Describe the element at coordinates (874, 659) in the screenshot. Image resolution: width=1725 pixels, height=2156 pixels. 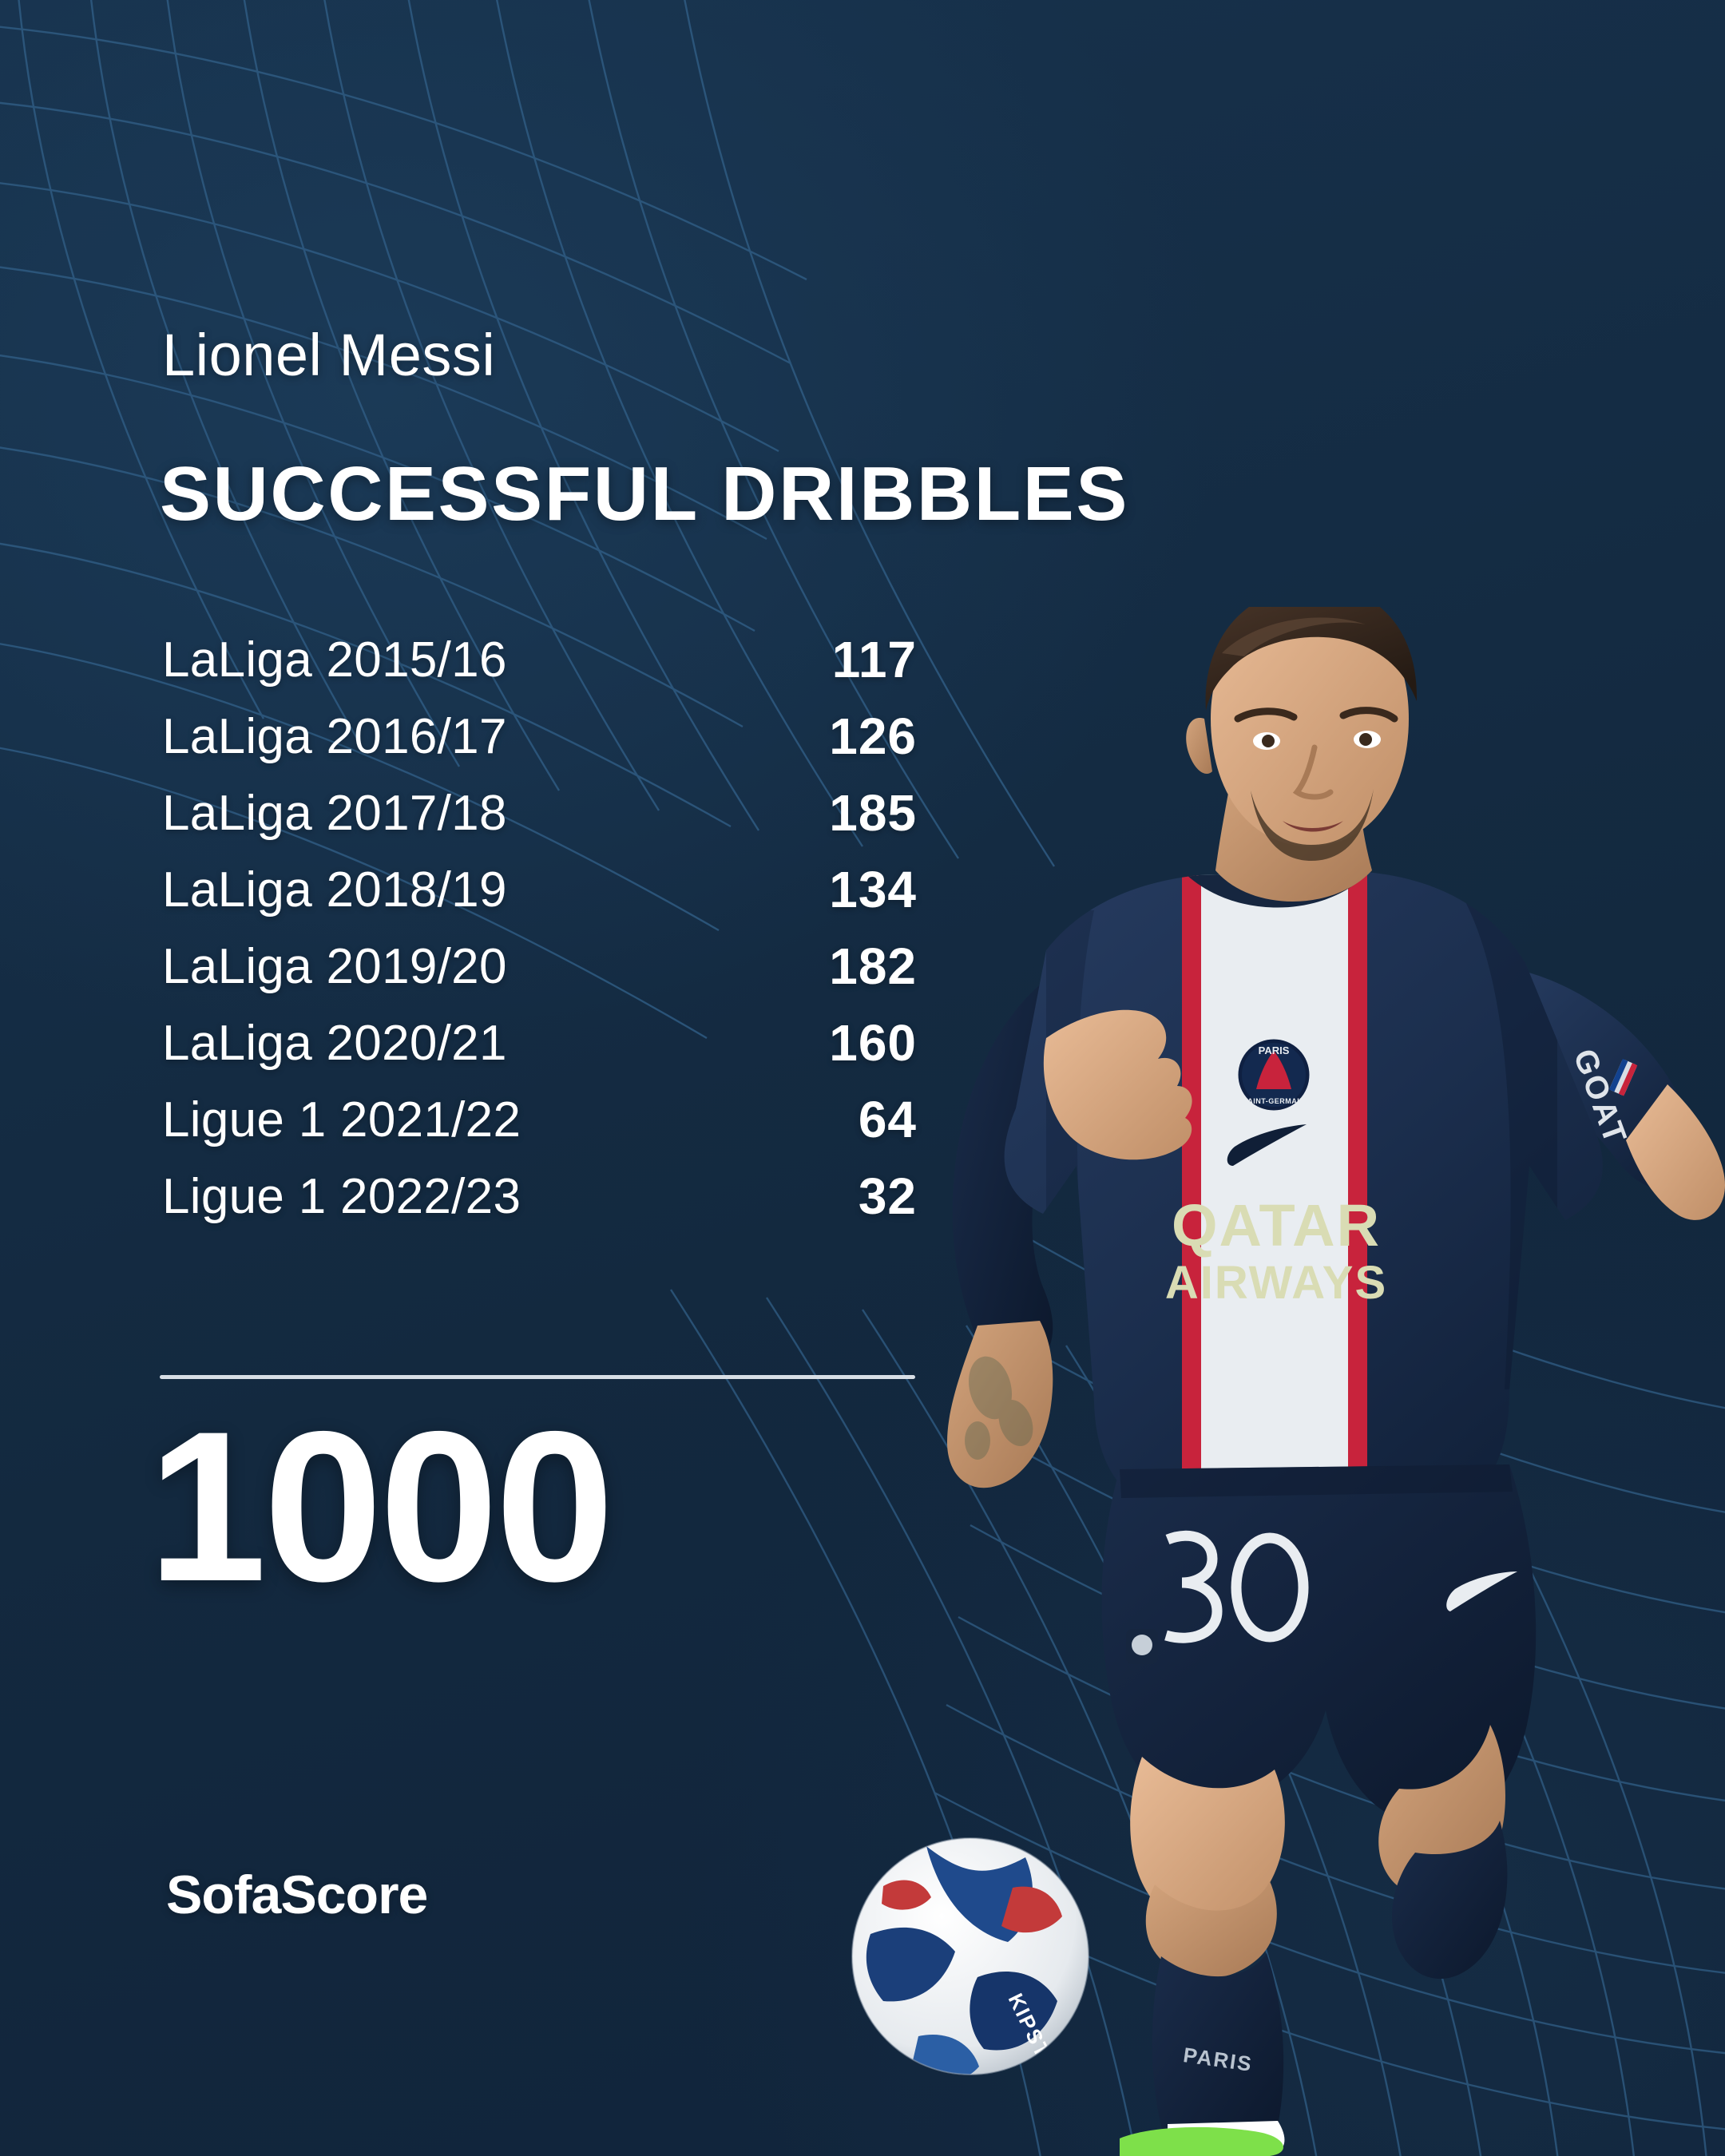
I see `row-value: 117` at that location.